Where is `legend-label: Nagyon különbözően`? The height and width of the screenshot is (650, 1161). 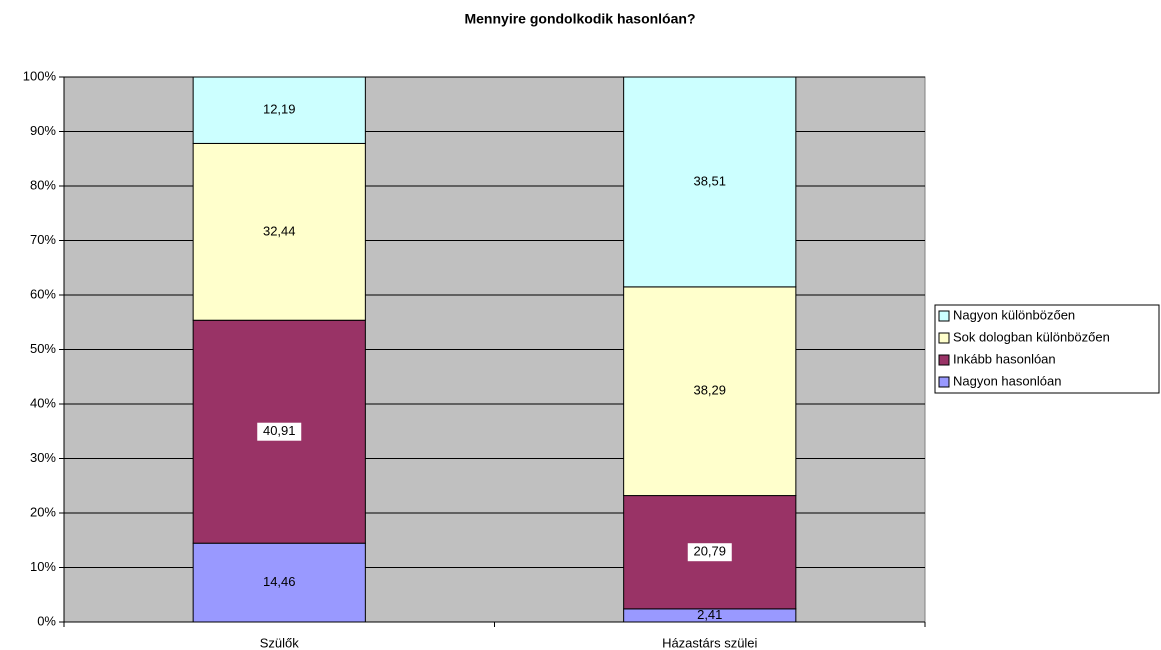 legend-label: Nagyon különbözően is located at coordinates (1014, 314).